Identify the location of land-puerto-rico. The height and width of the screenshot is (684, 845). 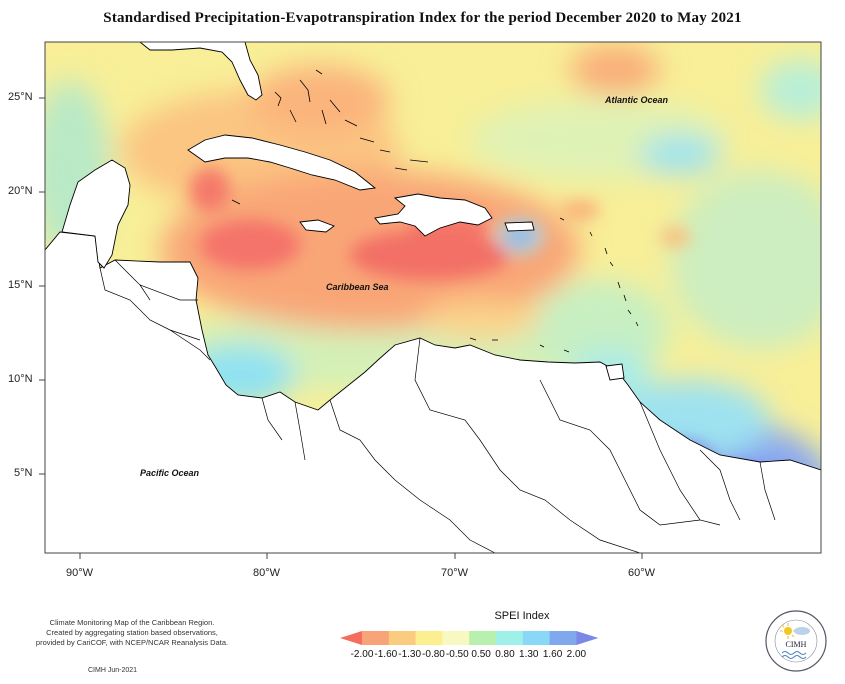
(519, 226).